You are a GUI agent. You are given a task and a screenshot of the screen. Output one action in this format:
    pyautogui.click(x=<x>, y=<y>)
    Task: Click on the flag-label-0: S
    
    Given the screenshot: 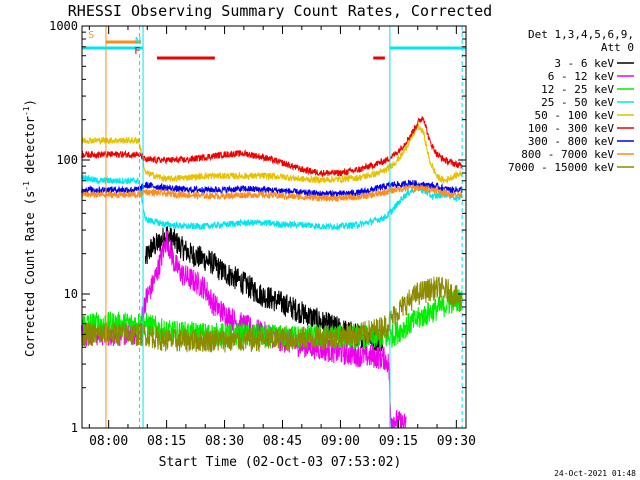 What is the action you would take?
    pyautogui.click(x=91, y=35)
    